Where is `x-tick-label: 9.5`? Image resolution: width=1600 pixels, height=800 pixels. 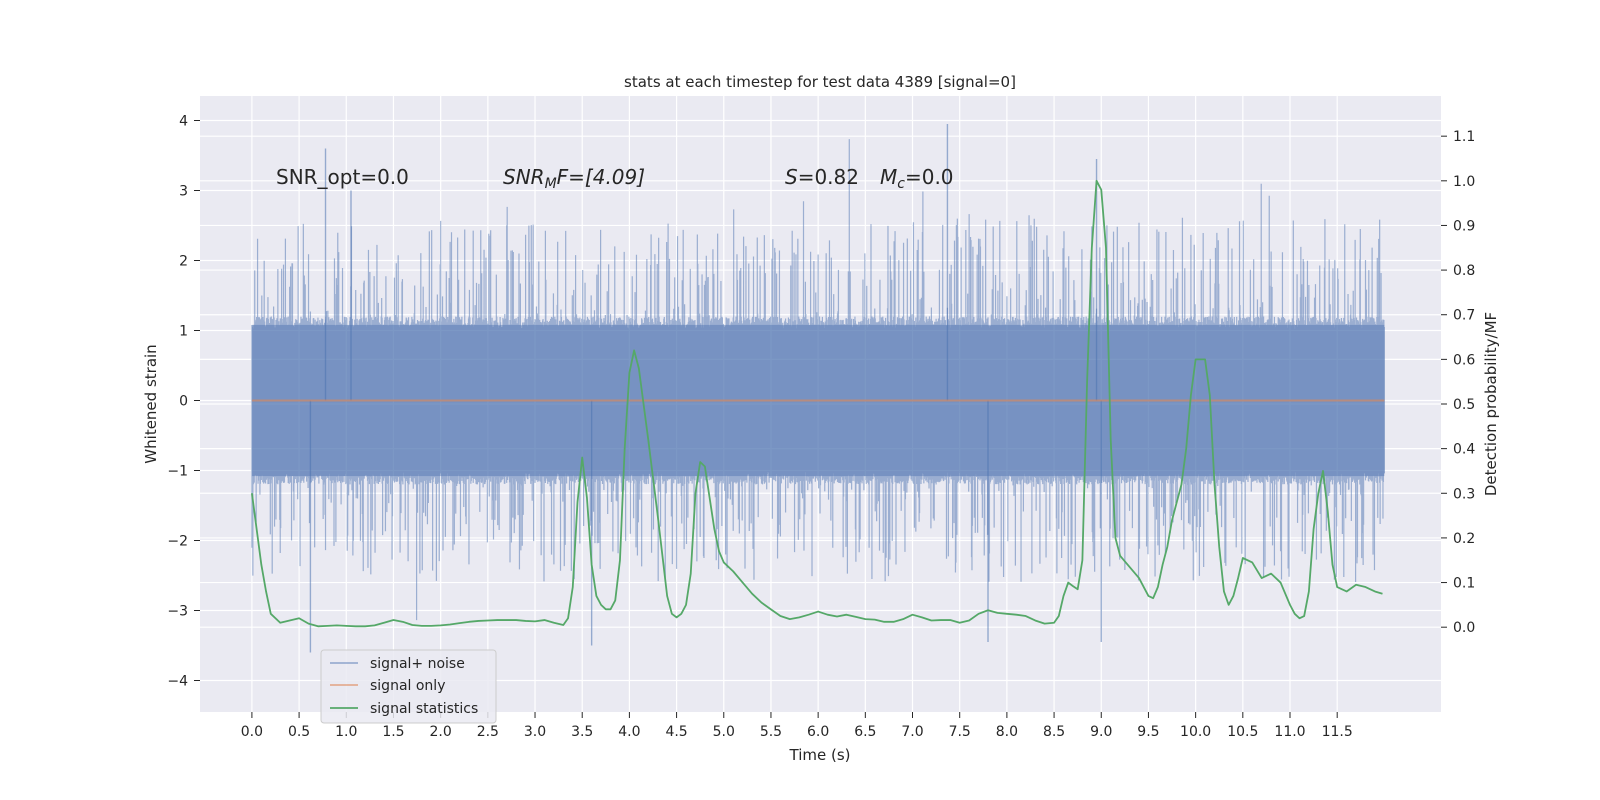 x-tick-label: 9.5 is located at coordinates (1148, 732).